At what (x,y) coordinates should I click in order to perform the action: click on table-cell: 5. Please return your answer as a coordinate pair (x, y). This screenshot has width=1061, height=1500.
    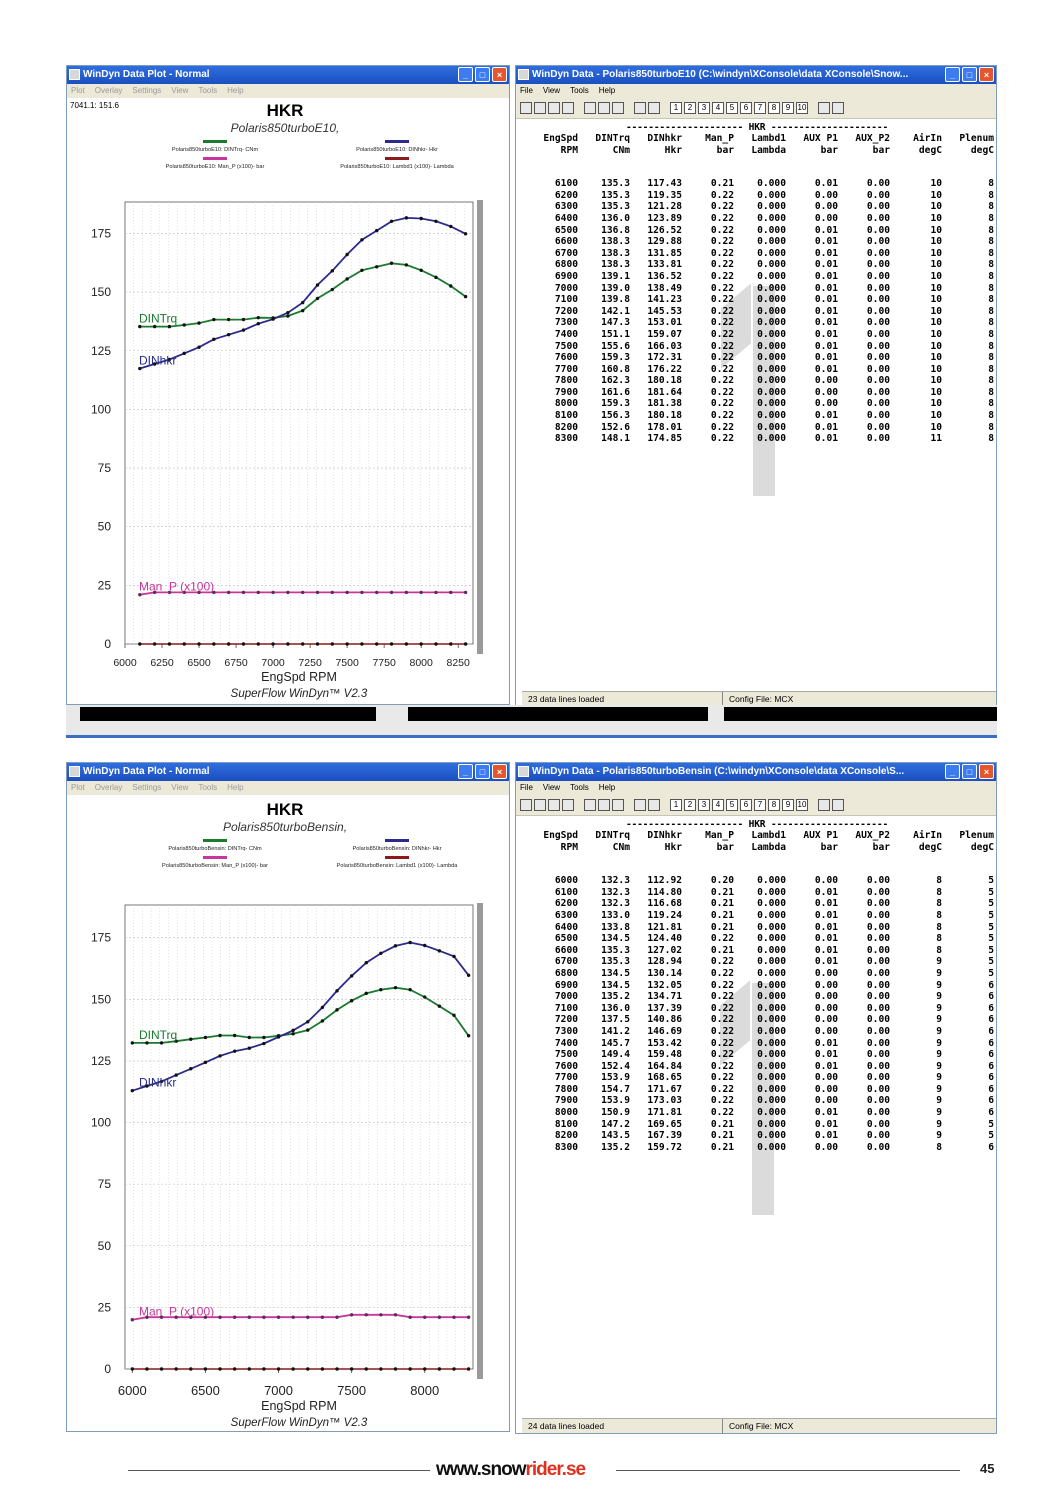
    Looking at the image, I should click on (991, 915).